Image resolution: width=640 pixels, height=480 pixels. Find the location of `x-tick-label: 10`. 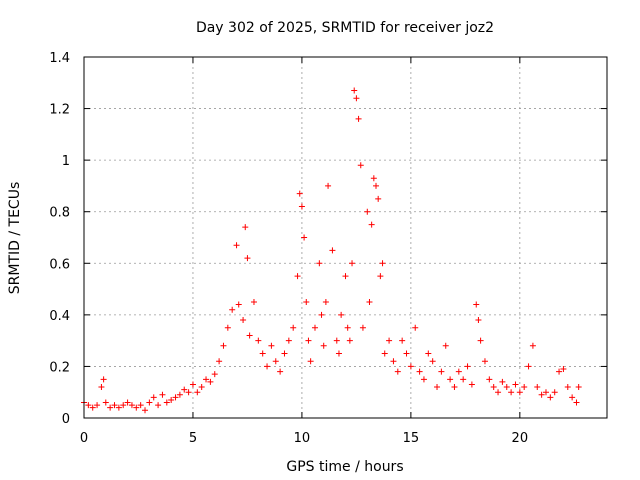

x-tick-label: 10 is located at coordinates (302, 438).